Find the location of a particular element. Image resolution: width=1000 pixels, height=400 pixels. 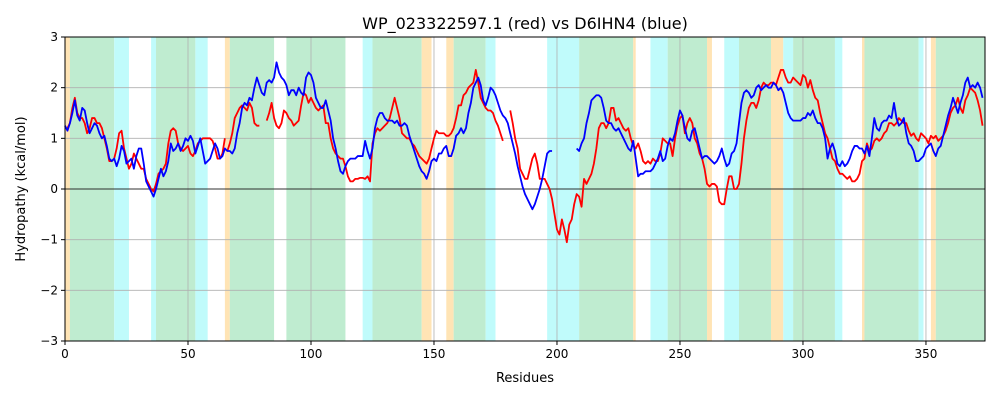

x-tick-label: 50 is located at coordinates (187, 354).